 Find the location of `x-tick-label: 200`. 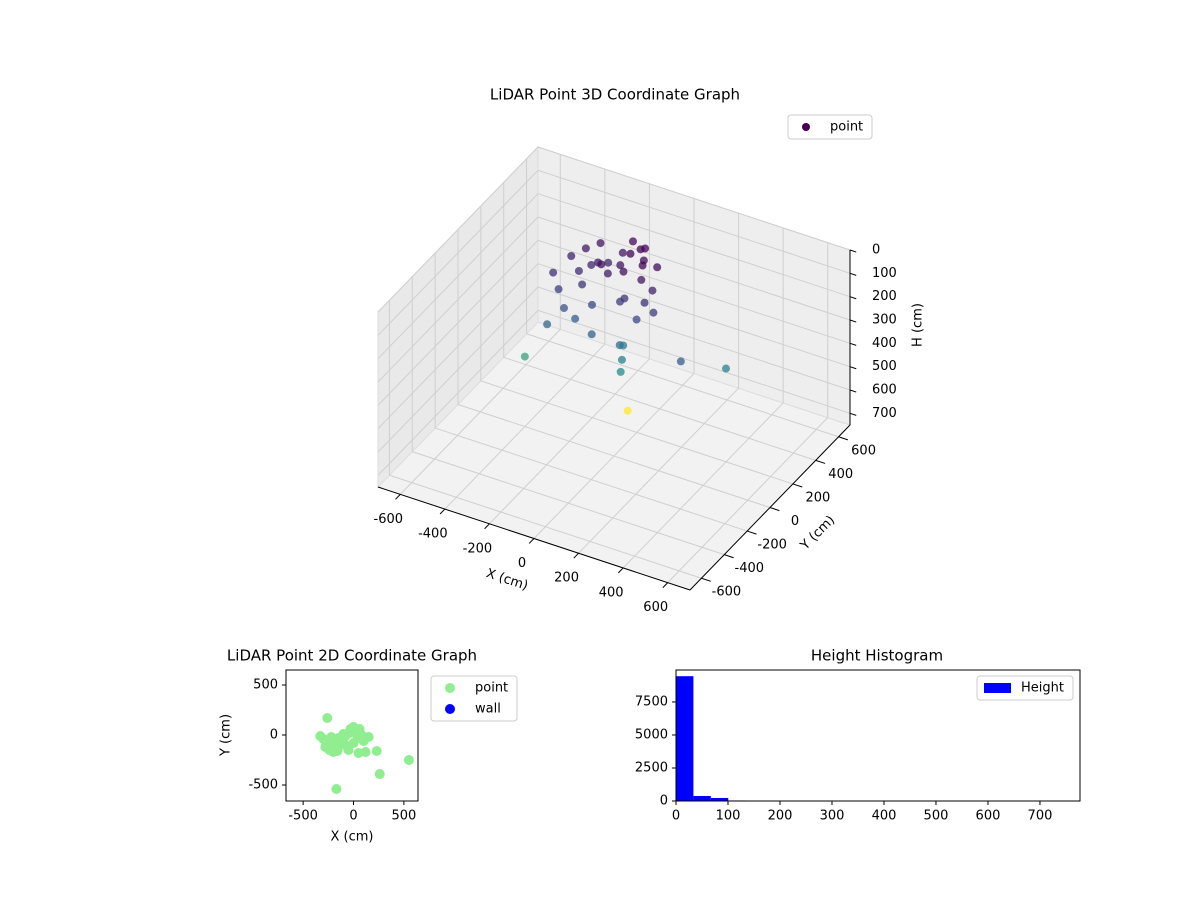

x-tick-label: 200 is located at coordinates (566, 578).